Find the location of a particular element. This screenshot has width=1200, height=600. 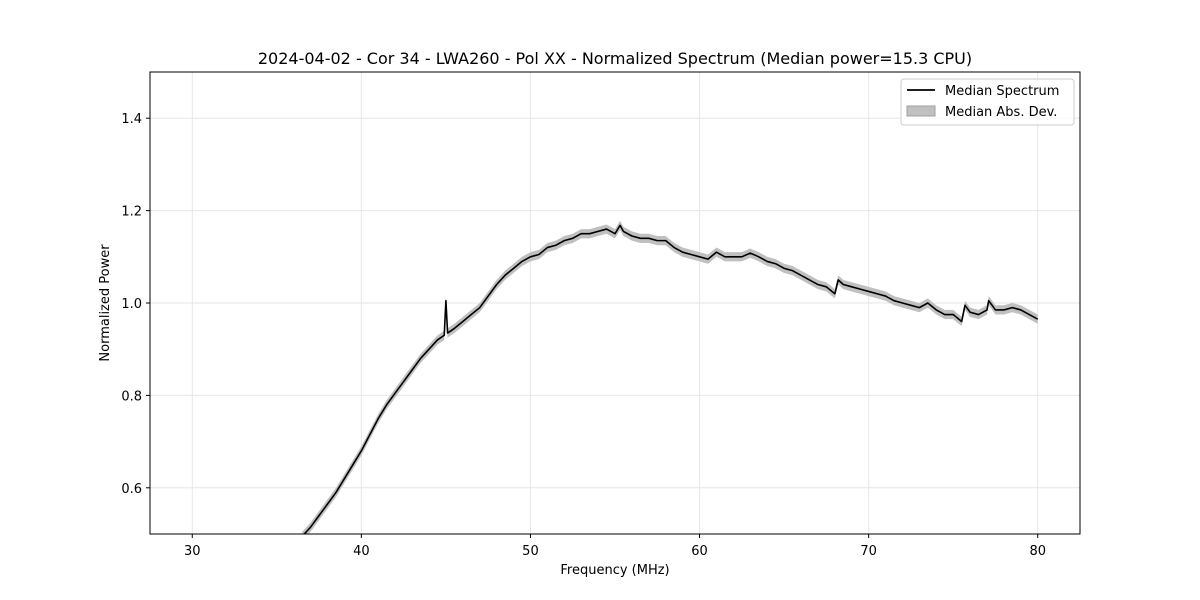

y-axis: 0.6 0.8 1.0 1.2 1.4 is located at coordinates (135, 304).